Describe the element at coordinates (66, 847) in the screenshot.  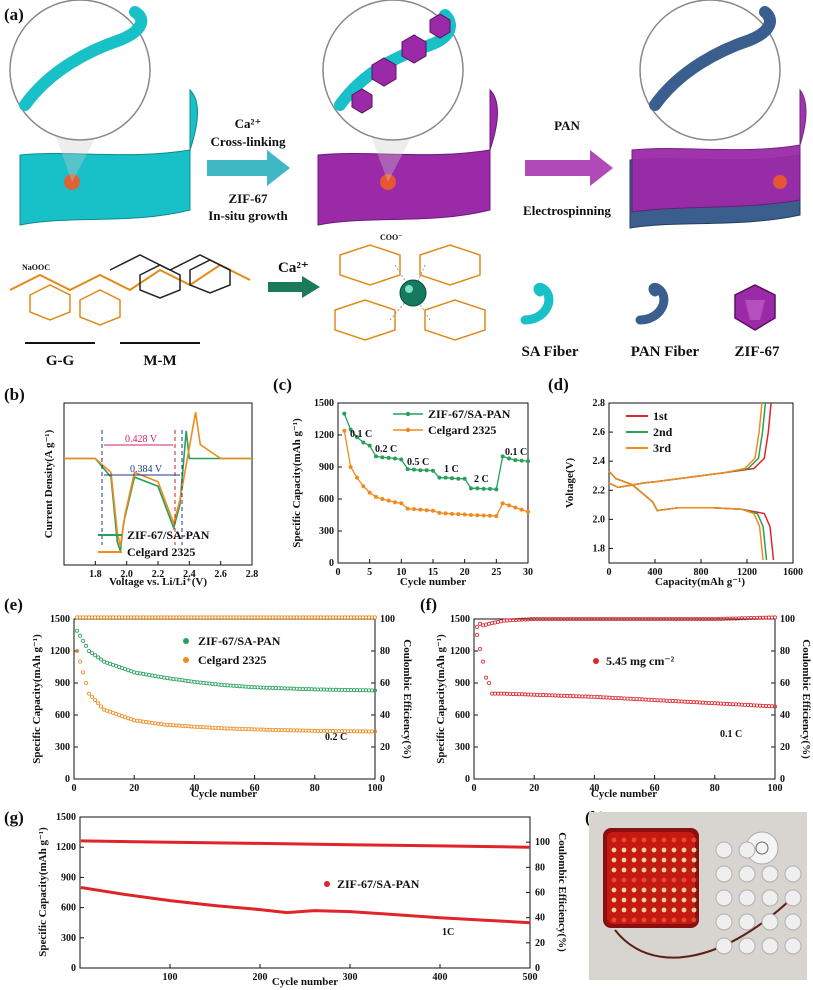
I see `chart-g-y-tick-label: 1200` at that location.